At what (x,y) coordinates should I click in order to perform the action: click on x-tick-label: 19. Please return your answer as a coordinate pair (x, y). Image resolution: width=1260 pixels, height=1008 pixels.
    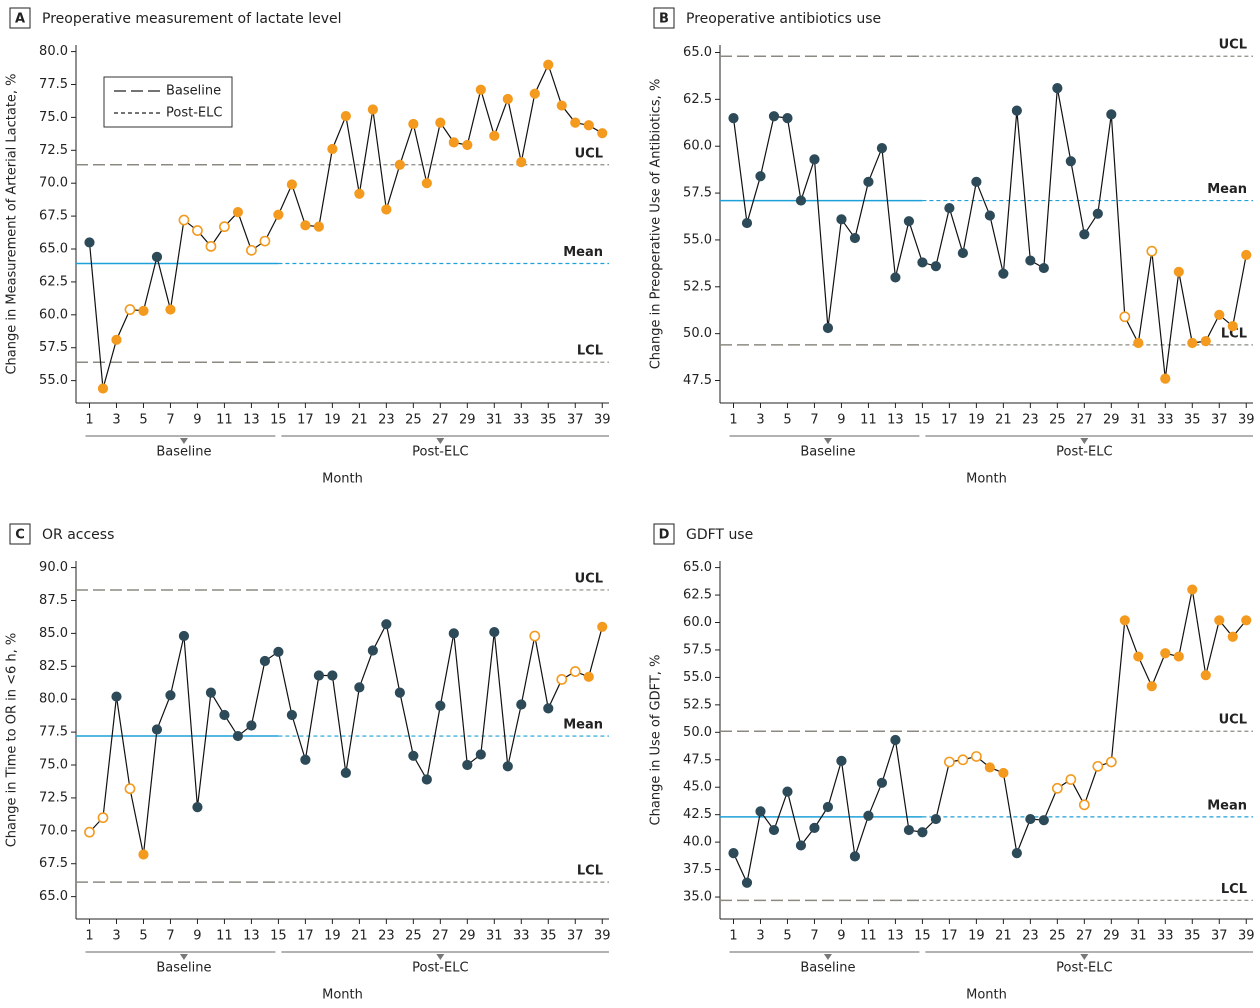
    Looking at the image, I should click on (976, 420).